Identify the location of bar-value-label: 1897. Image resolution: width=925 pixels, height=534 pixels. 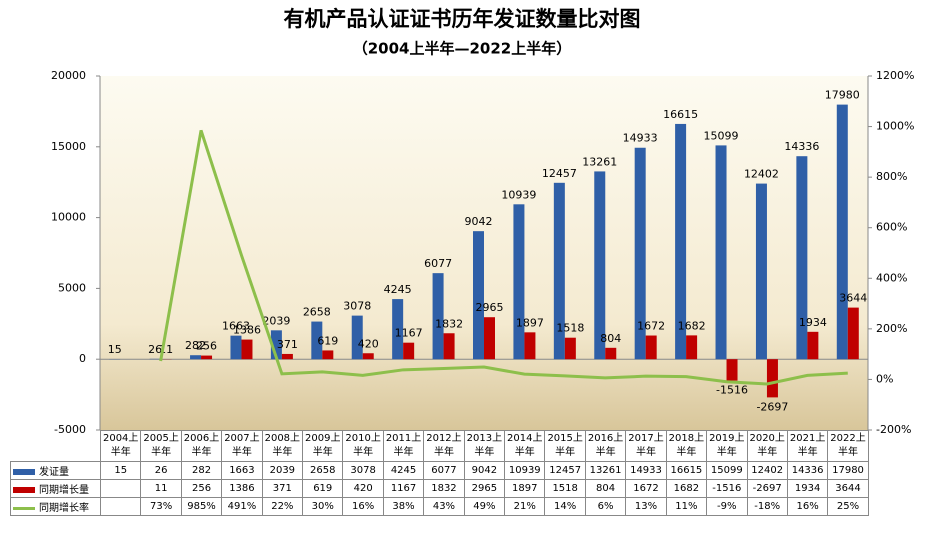
(530, 322).